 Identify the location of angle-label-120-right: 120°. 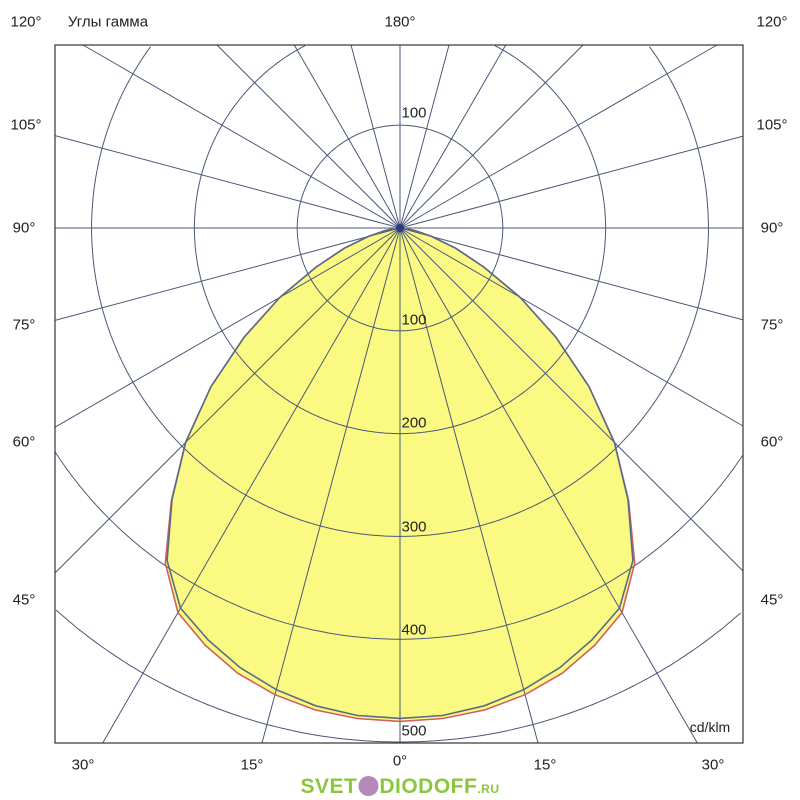
(772, 22).